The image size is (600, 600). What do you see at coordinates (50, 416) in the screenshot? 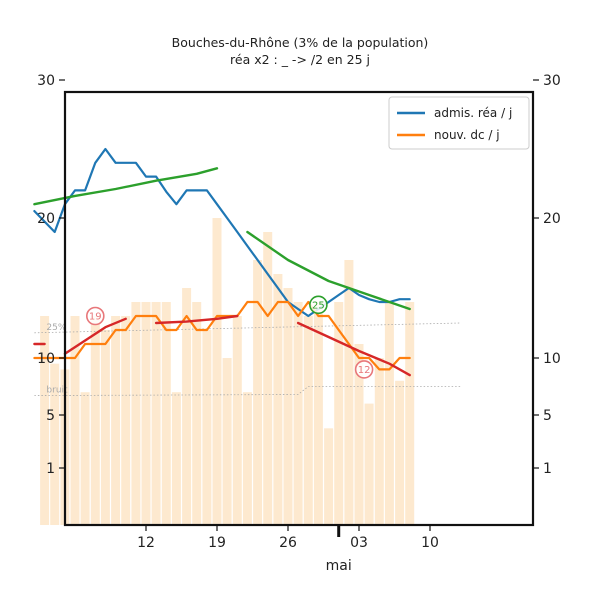
I see `y-tick-label: 5` at bounding box center [50, 416].